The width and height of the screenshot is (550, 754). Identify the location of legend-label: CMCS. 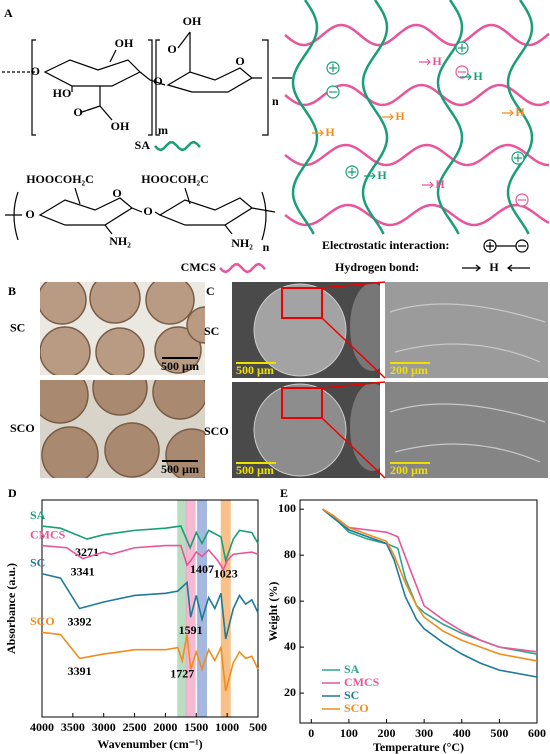
(362, 682).